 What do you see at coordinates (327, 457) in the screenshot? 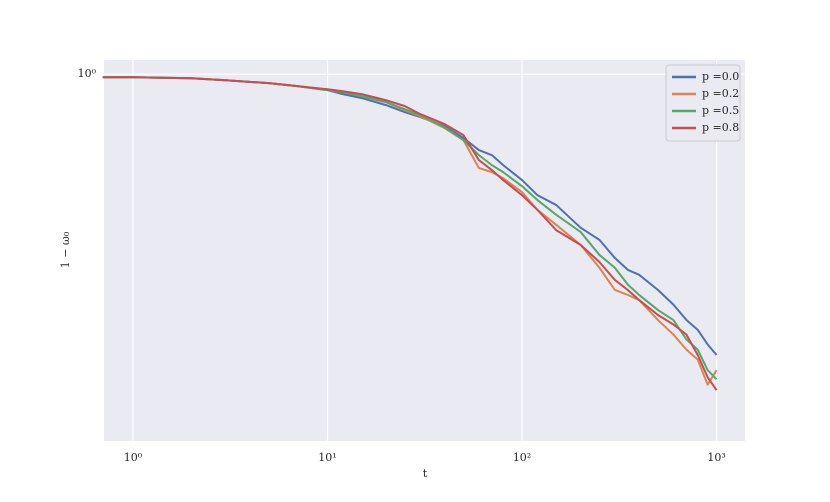
I see `x-tick-label: 10¹` at bounding box center [327, 457].